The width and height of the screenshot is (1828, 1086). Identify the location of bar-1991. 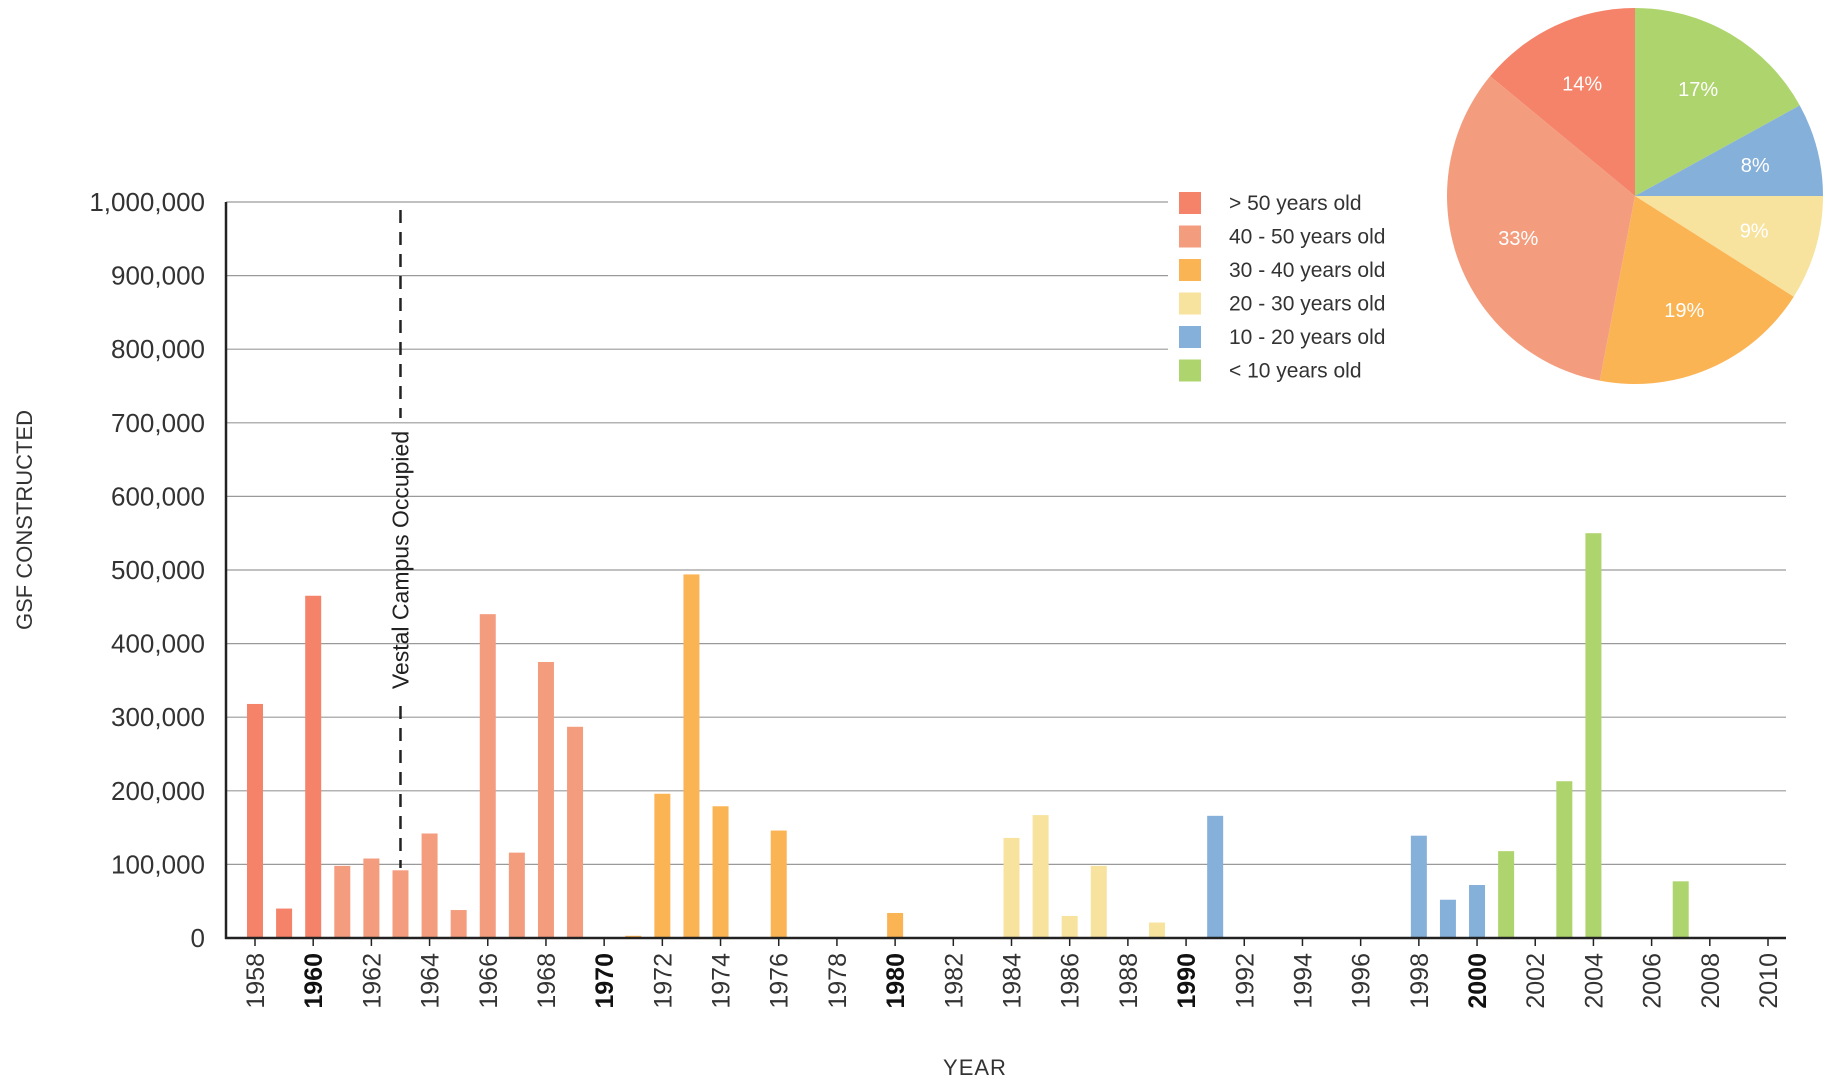
(1215, 876).